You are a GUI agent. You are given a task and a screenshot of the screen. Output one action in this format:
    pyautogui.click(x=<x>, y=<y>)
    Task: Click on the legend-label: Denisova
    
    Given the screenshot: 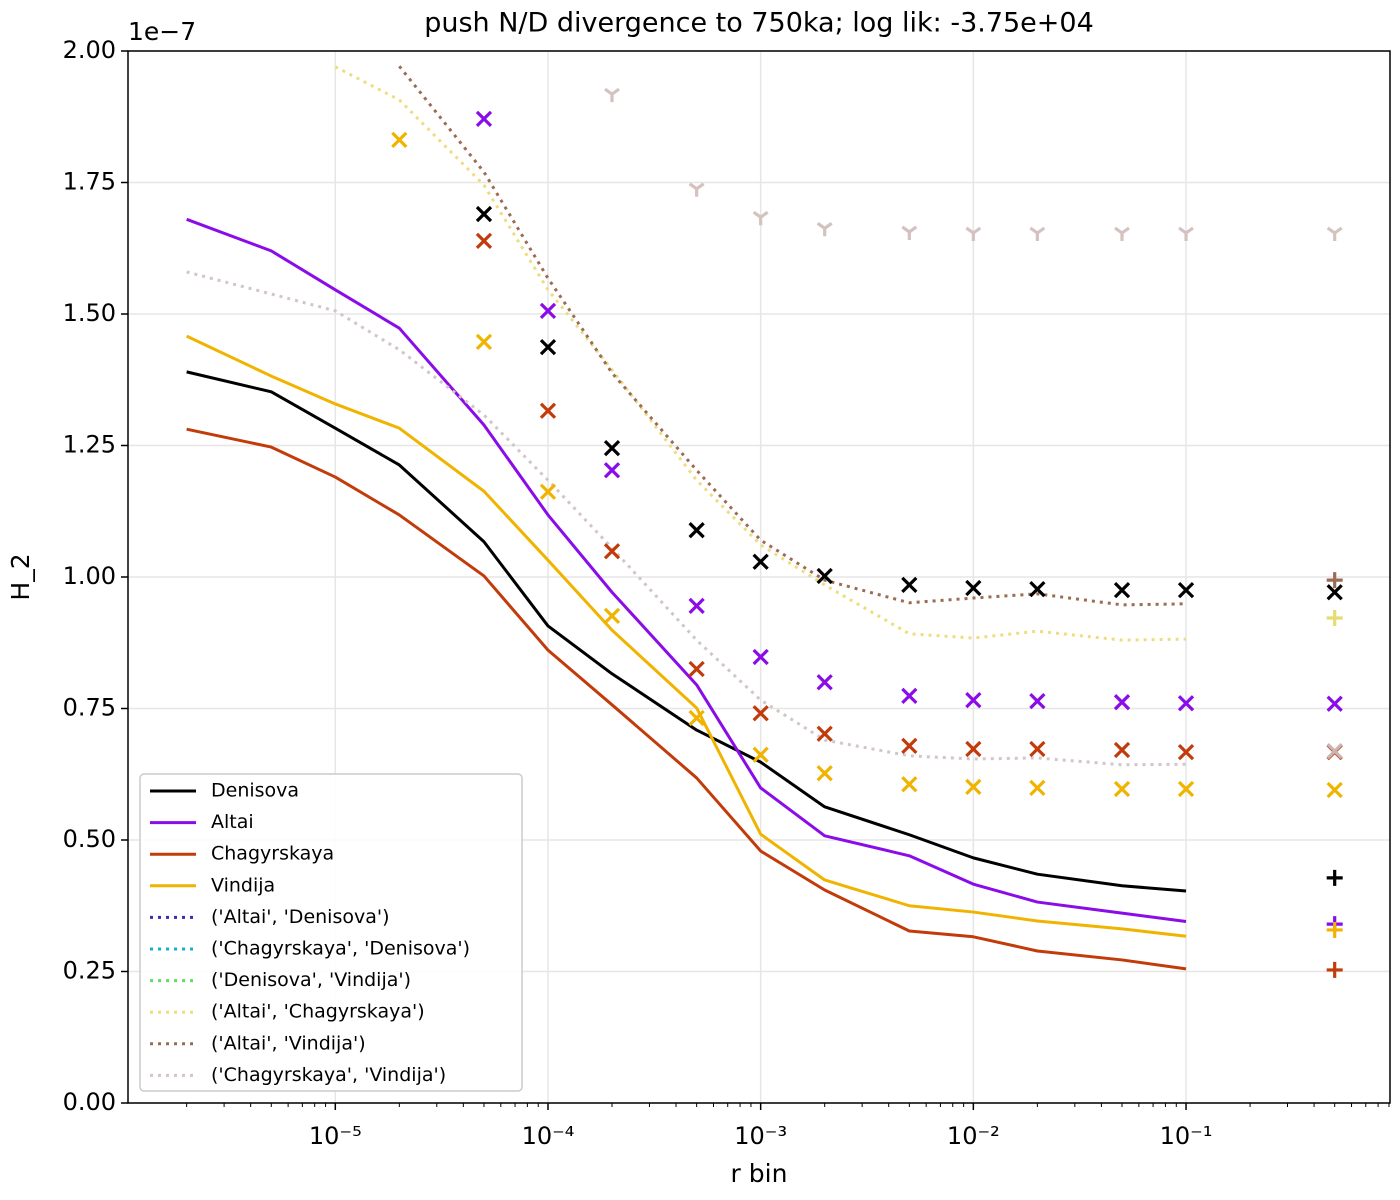 What is the action you would take?
    pyautogui.click(x=255, y=791)
    